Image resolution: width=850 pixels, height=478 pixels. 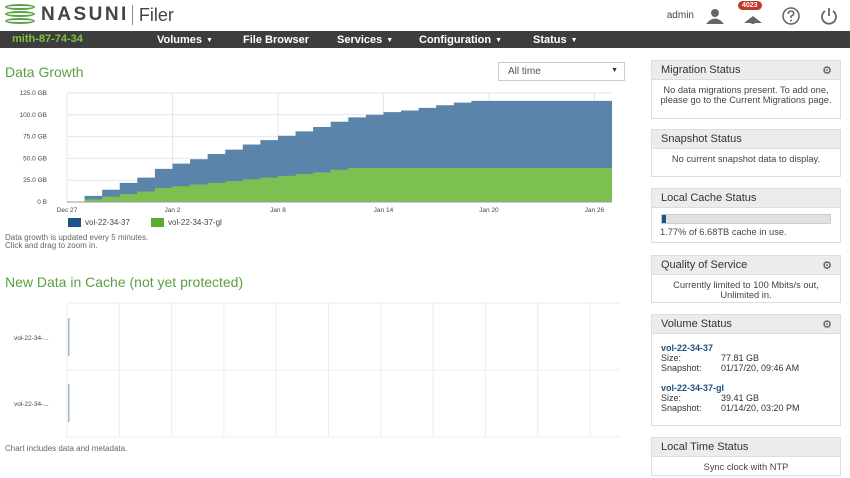 I want to click on x-tick-label: Jan 20, so click(x=489, y=210).